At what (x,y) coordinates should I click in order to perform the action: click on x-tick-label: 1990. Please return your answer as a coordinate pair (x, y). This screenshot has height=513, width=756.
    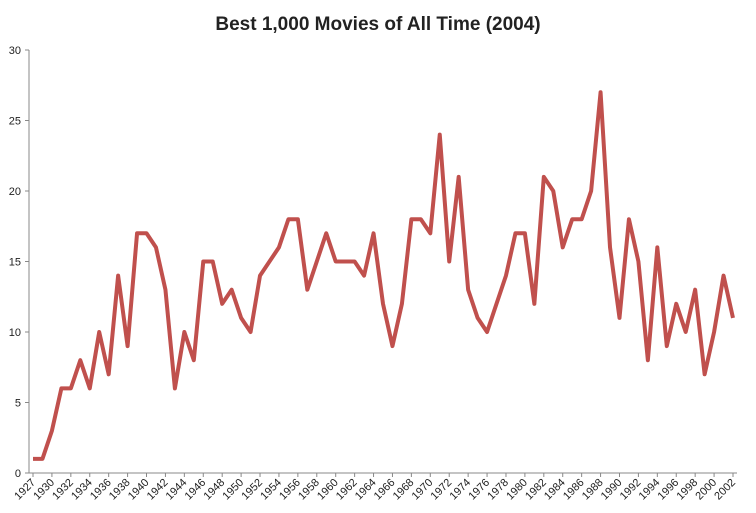
    Looking at the image, I should click on (612, 490).